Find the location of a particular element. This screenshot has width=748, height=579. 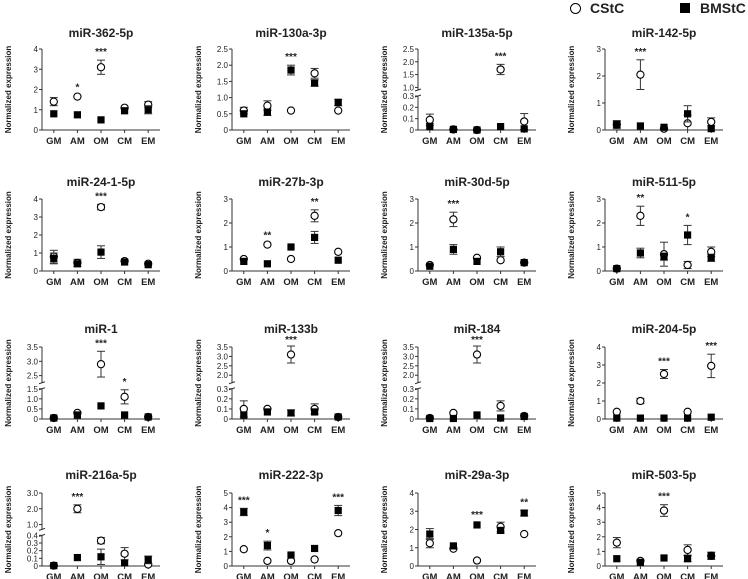

chart4-ytick-label: 3 is located at coordinates (599, 49).